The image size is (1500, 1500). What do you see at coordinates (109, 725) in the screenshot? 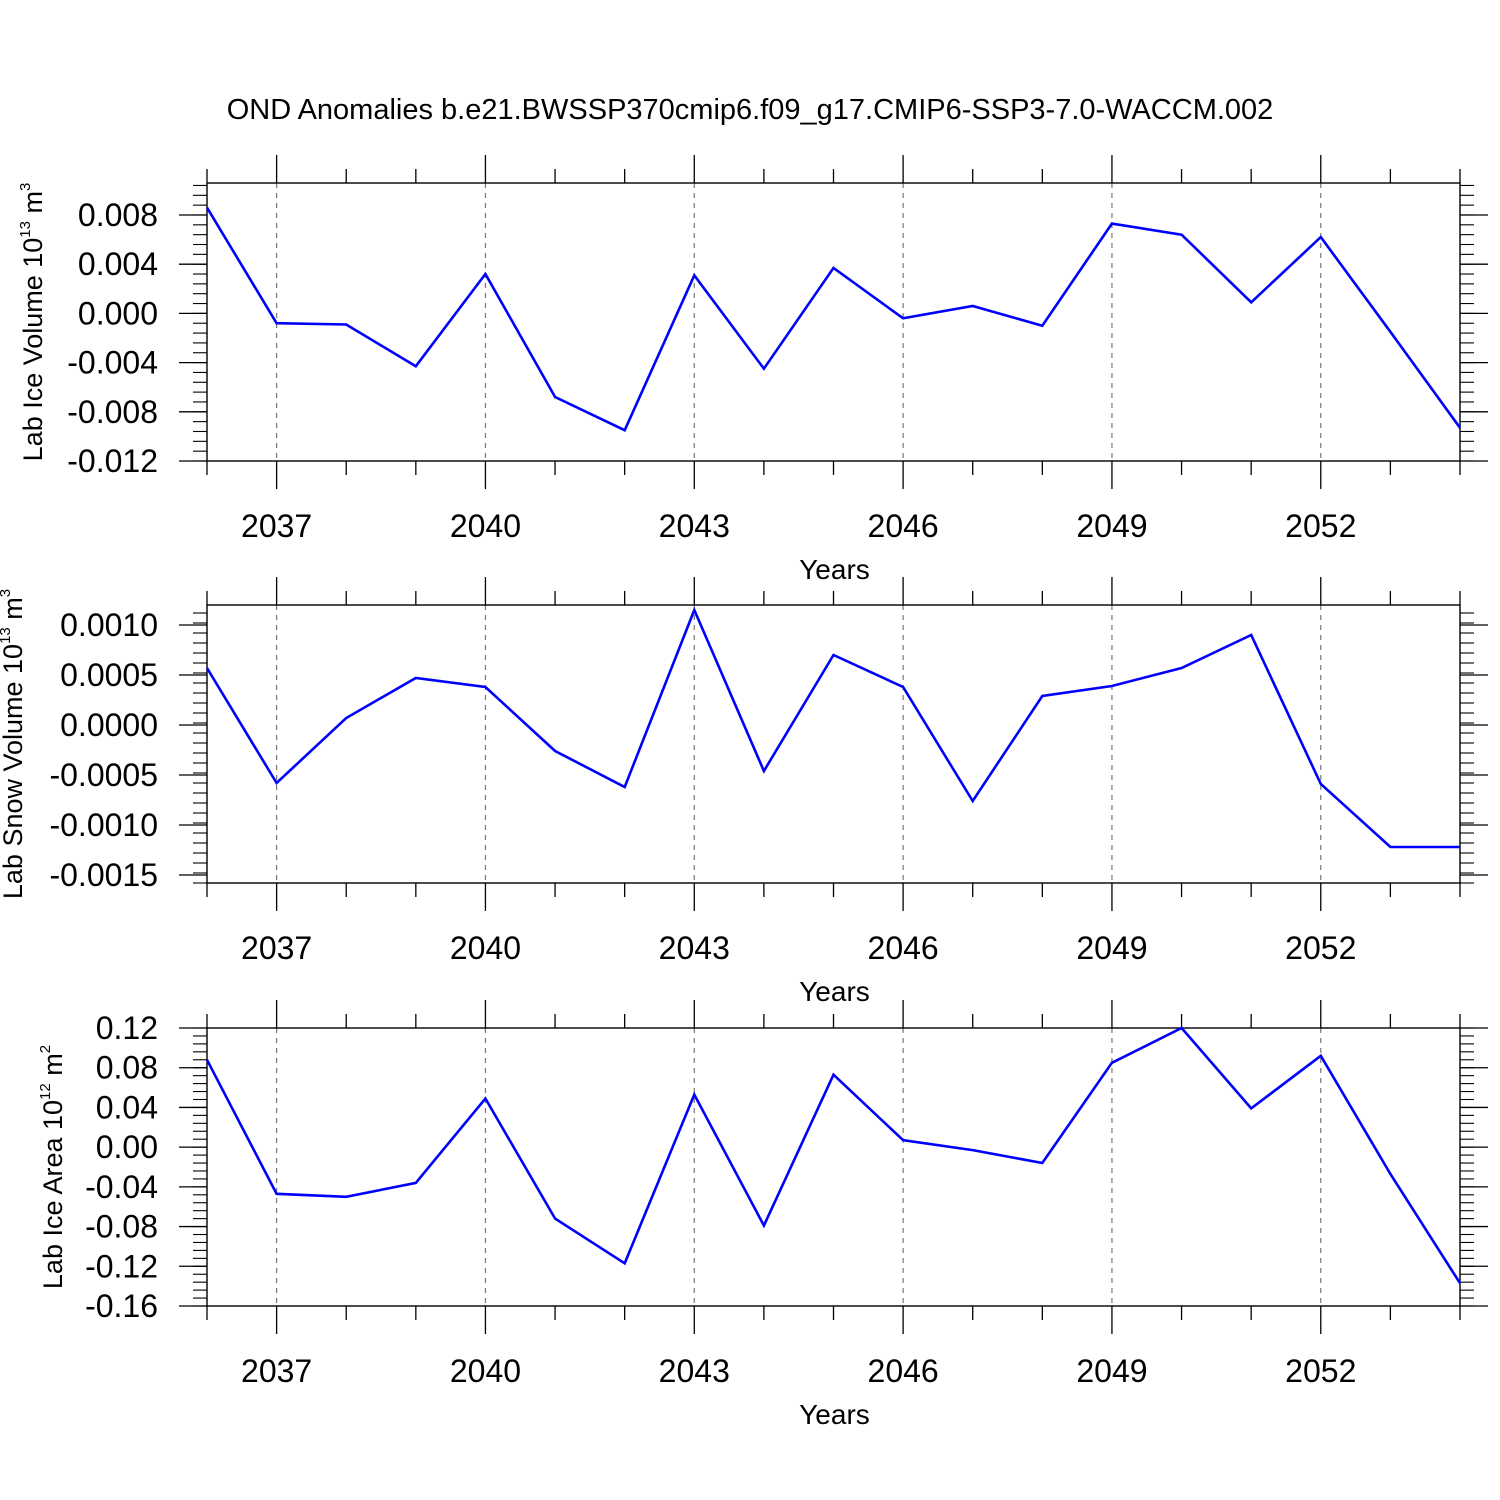
I see `y-tick-label: 0.0000` at bounding box center [109, 725].